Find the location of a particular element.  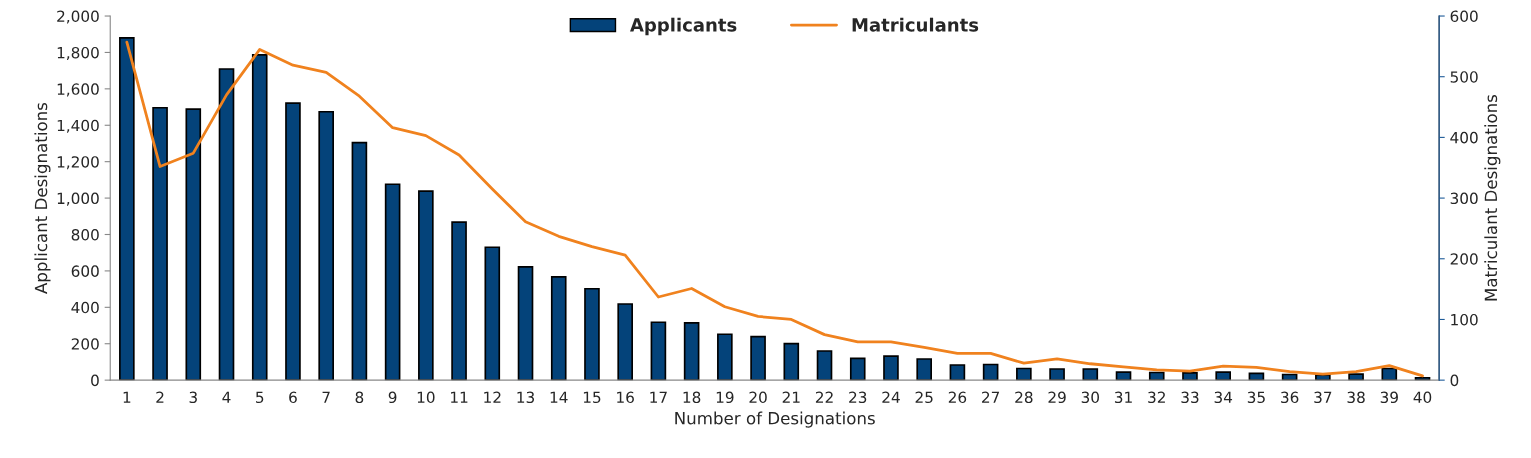

y-tick-label: 2,000 is located at coordinates (78, 17).